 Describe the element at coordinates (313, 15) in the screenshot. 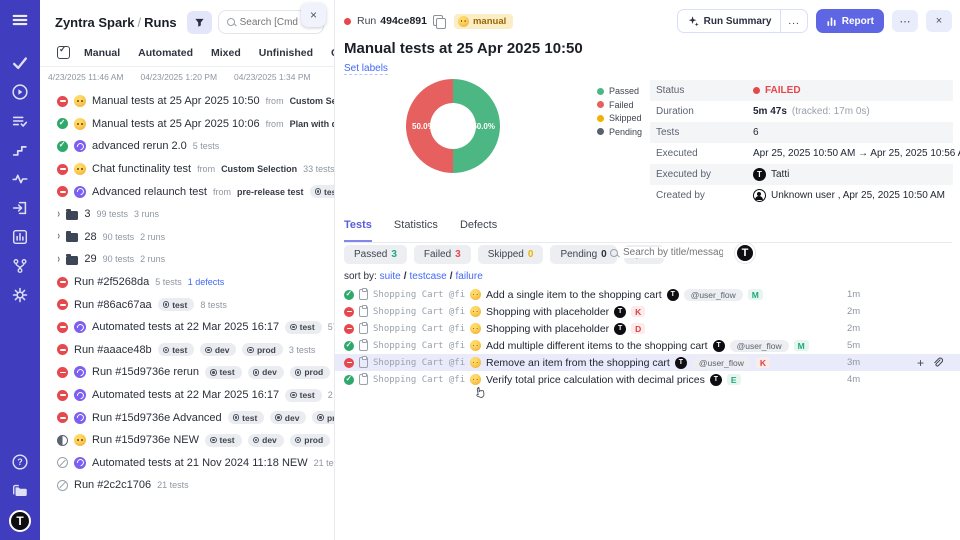

I see `close-panel-button: ×` at that location.